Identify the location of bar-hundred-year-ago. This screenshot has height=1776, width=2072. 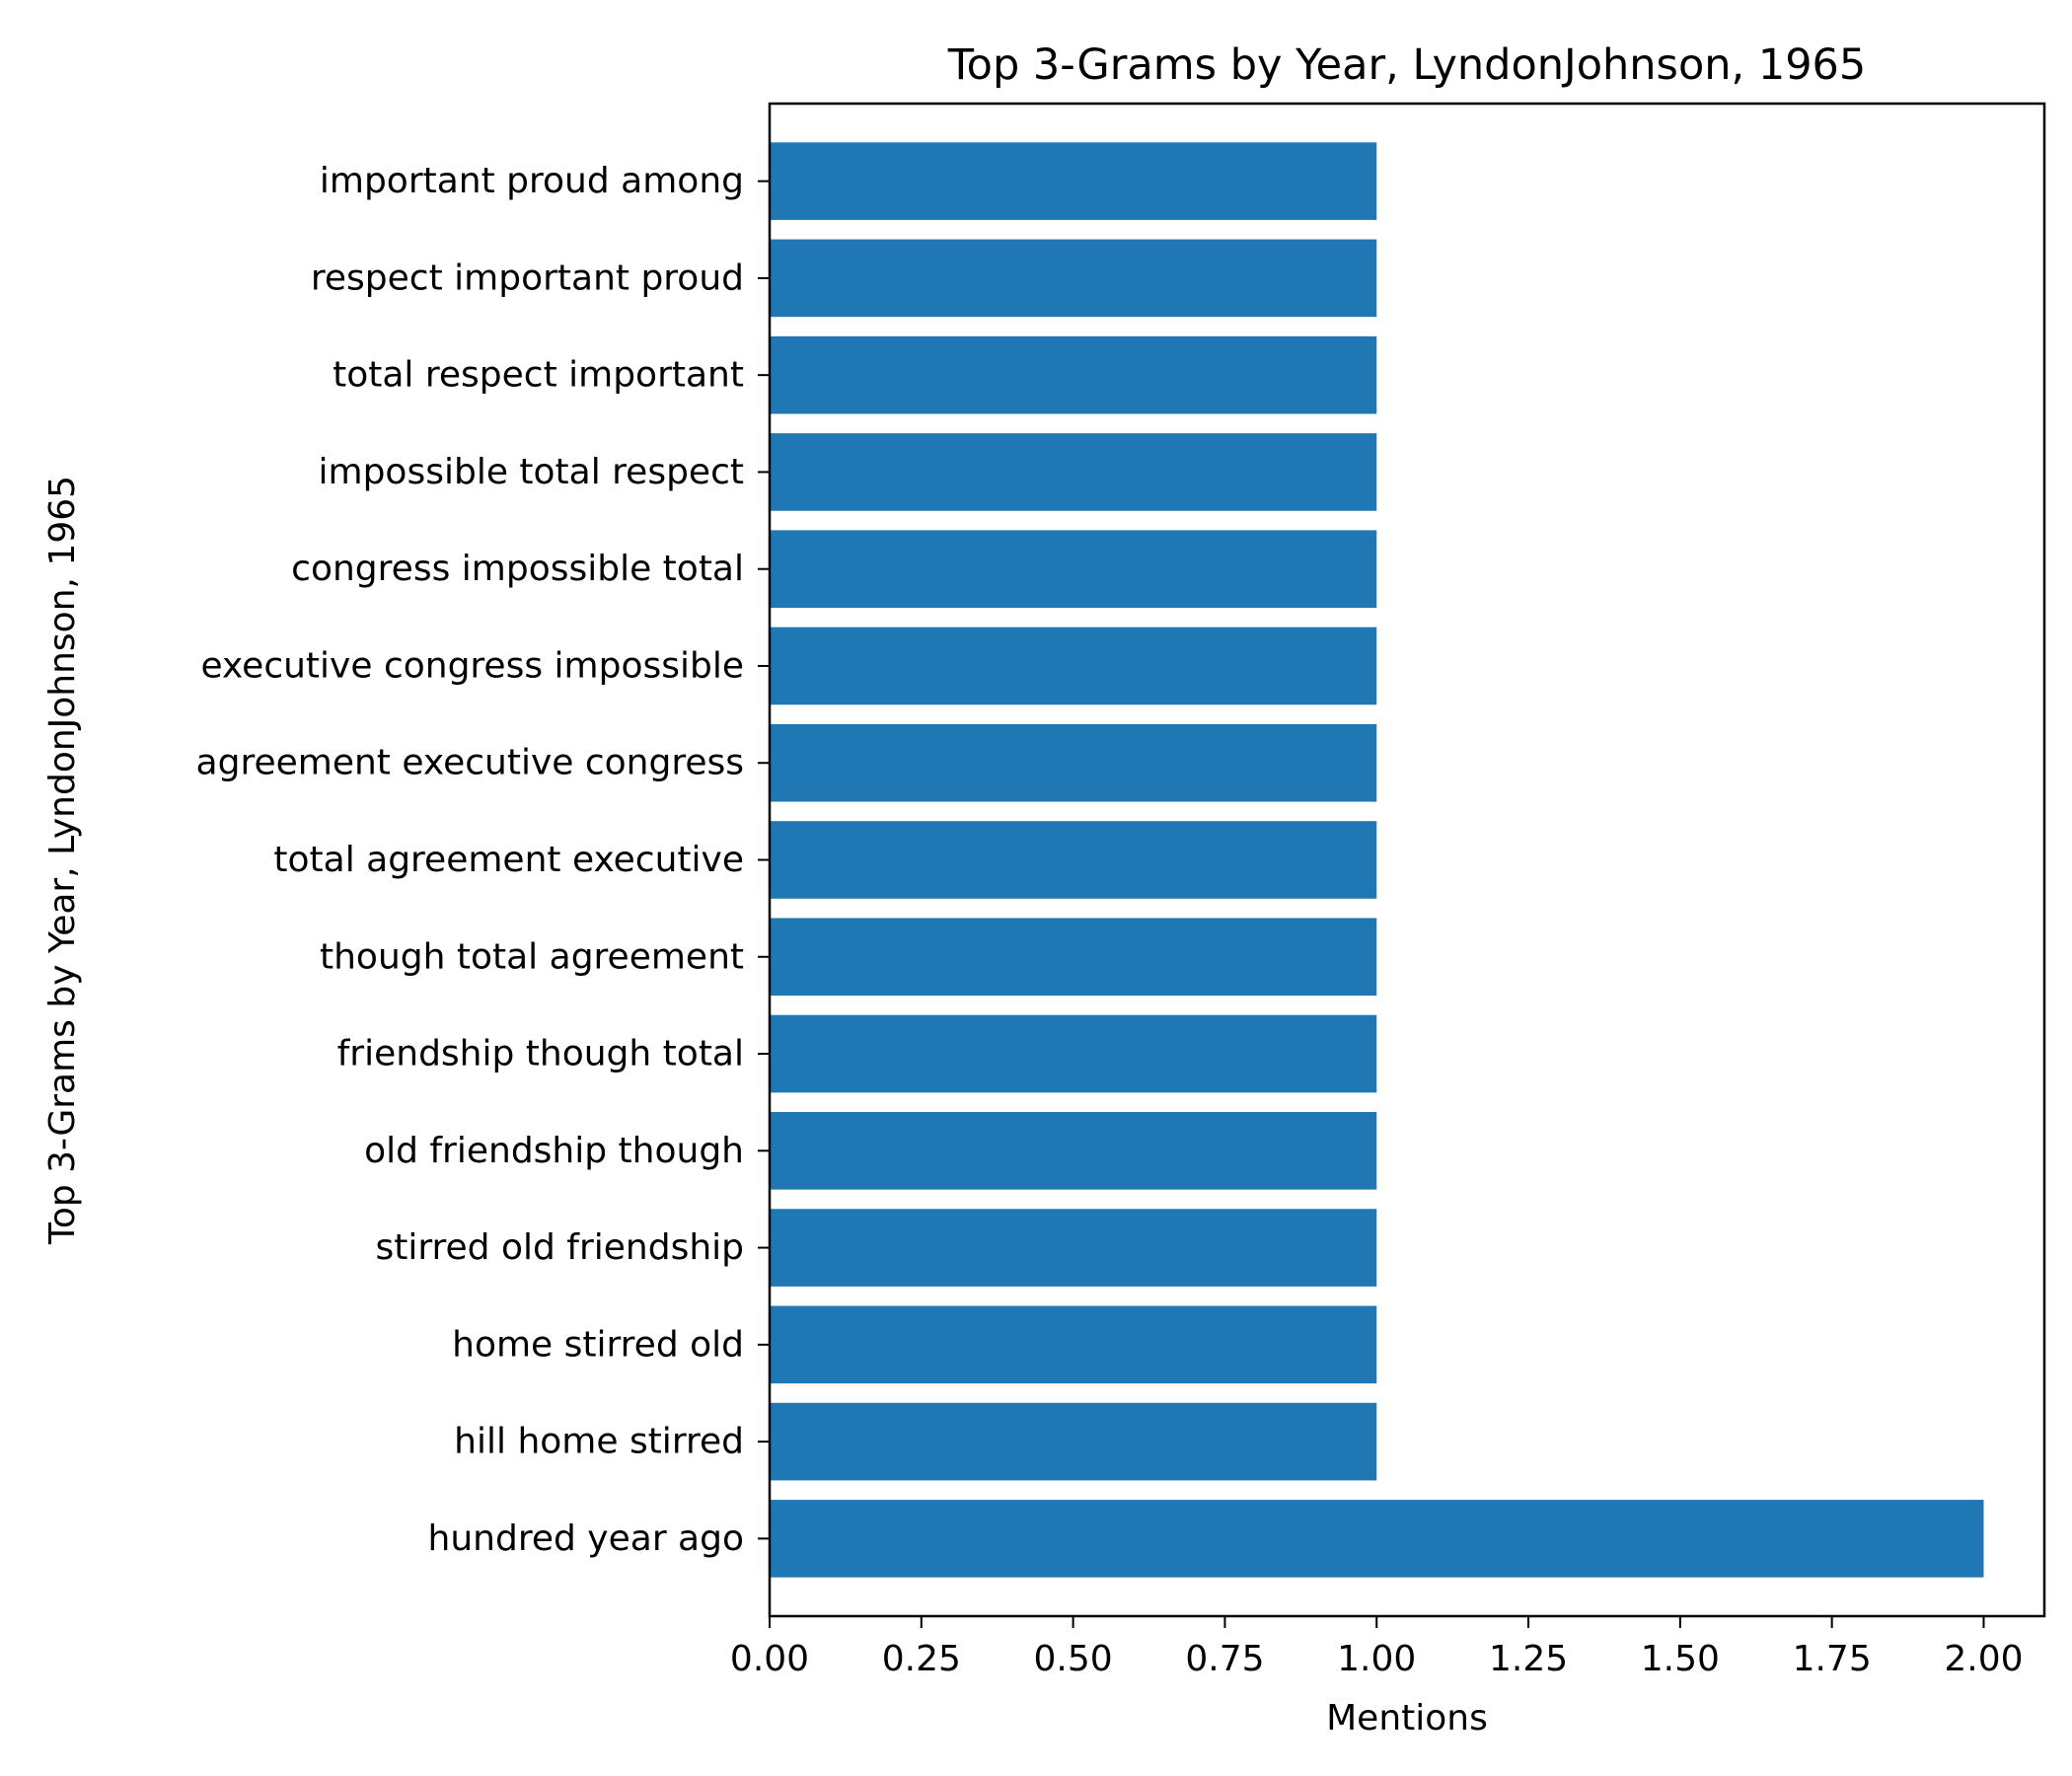
(1377, 1539).